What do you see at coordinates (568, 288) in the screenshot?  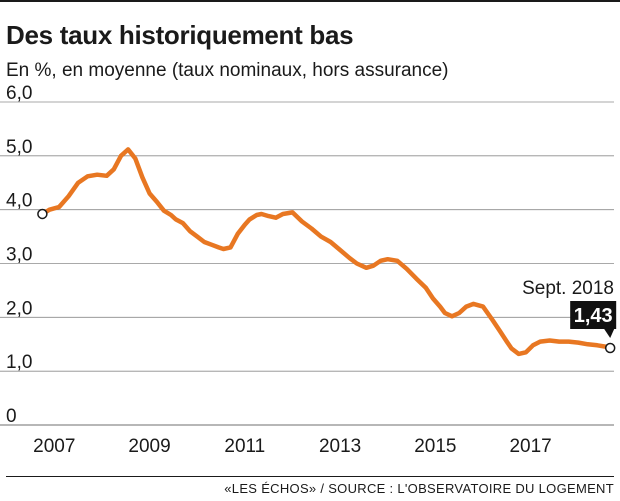 I see `annotation-date-label: Sept. 2018` at bounding box center [568, 288].